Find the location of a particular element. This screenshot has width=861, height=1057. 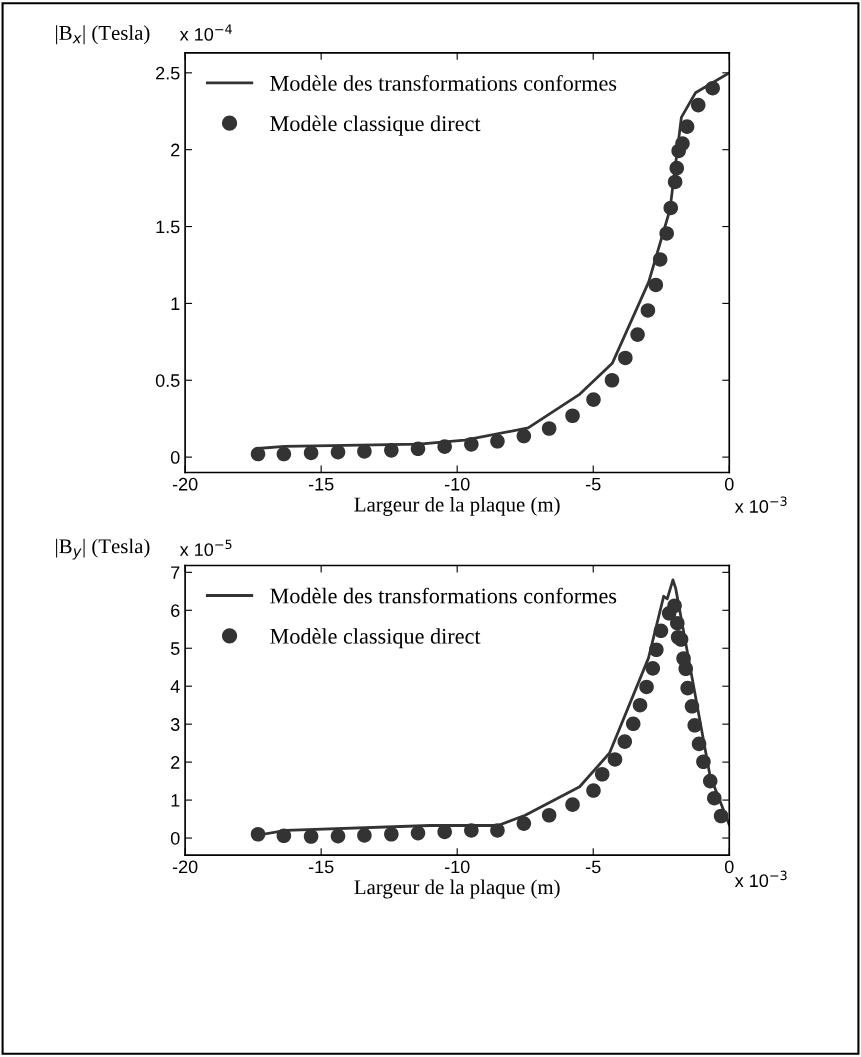

y-axis-title: |B$_{y}$| (Tesla) is located at coordinates (103, 549).